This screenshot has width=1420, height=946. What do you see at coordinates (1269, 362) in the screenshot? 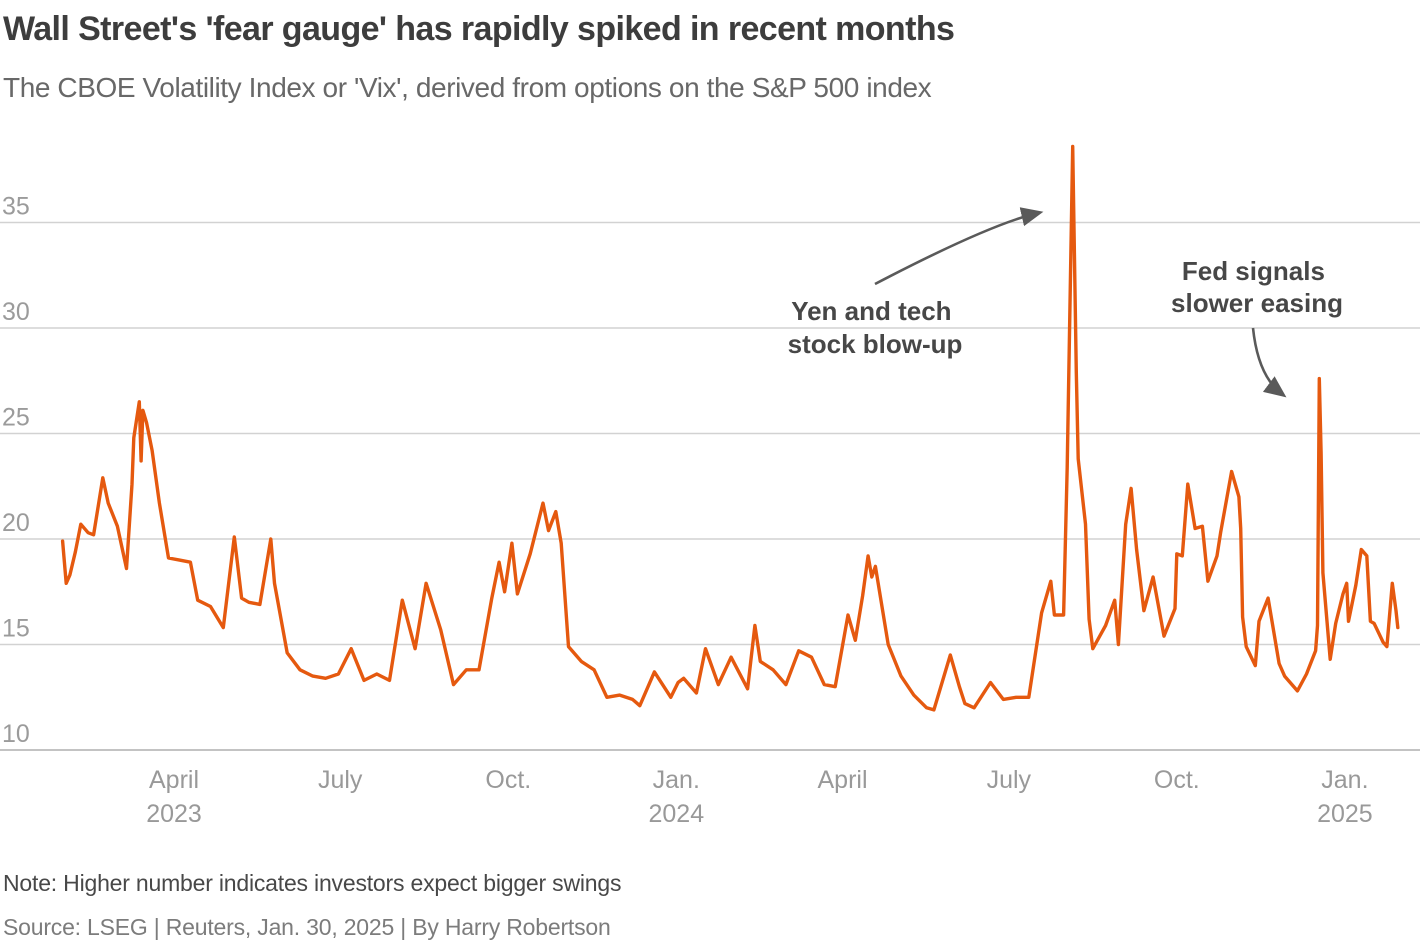
I see `fed-annotation-arrow` at bounding box center [1269, 362].